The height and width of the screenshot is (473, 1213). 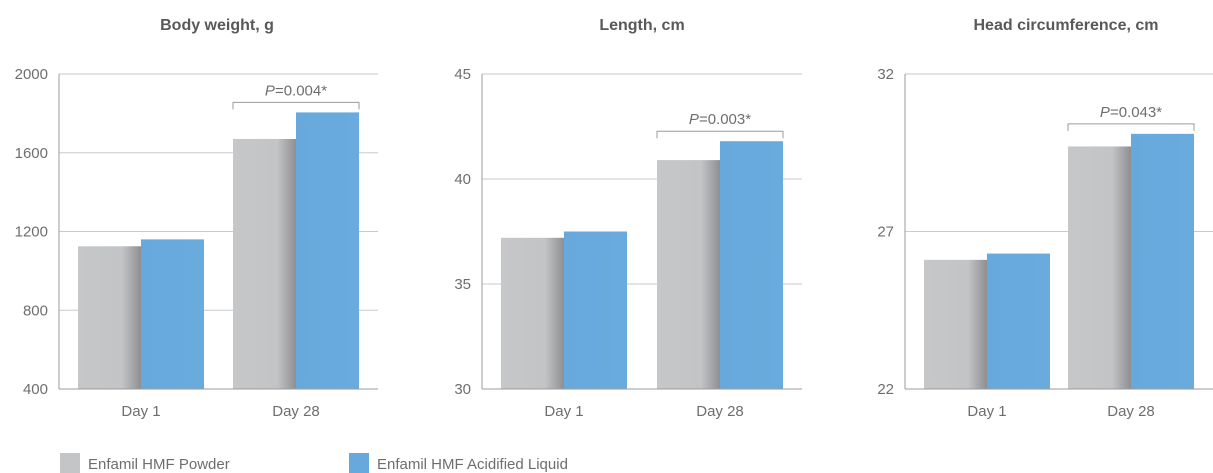 What do you see at coordinates (462, 284) in the screenshot?
I see `y-tick-label: 35` at bounding box center [462, 284].